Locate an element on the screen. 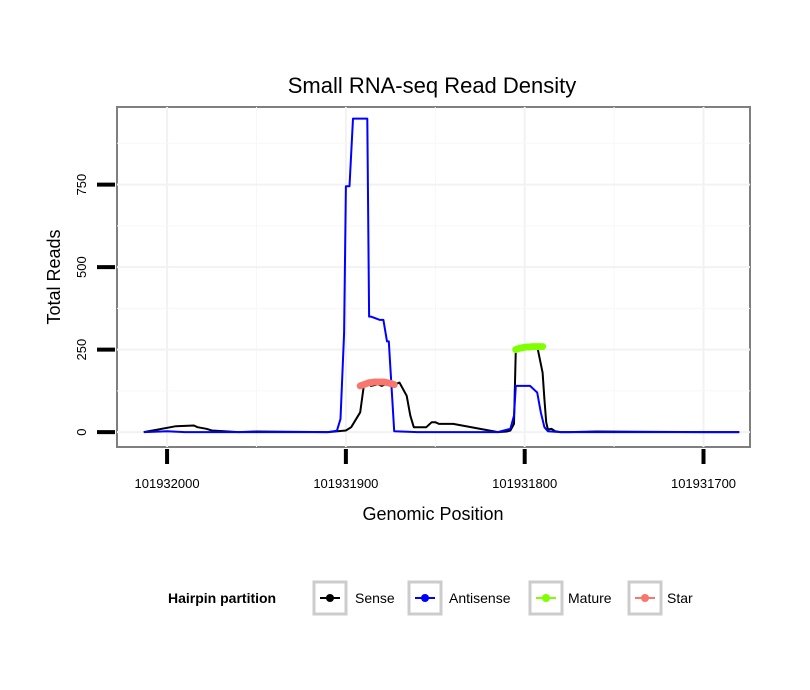 The width and height of the screenshot is (810, 690). x-tick-label: 101931900 is located at coordinates (345, 483).